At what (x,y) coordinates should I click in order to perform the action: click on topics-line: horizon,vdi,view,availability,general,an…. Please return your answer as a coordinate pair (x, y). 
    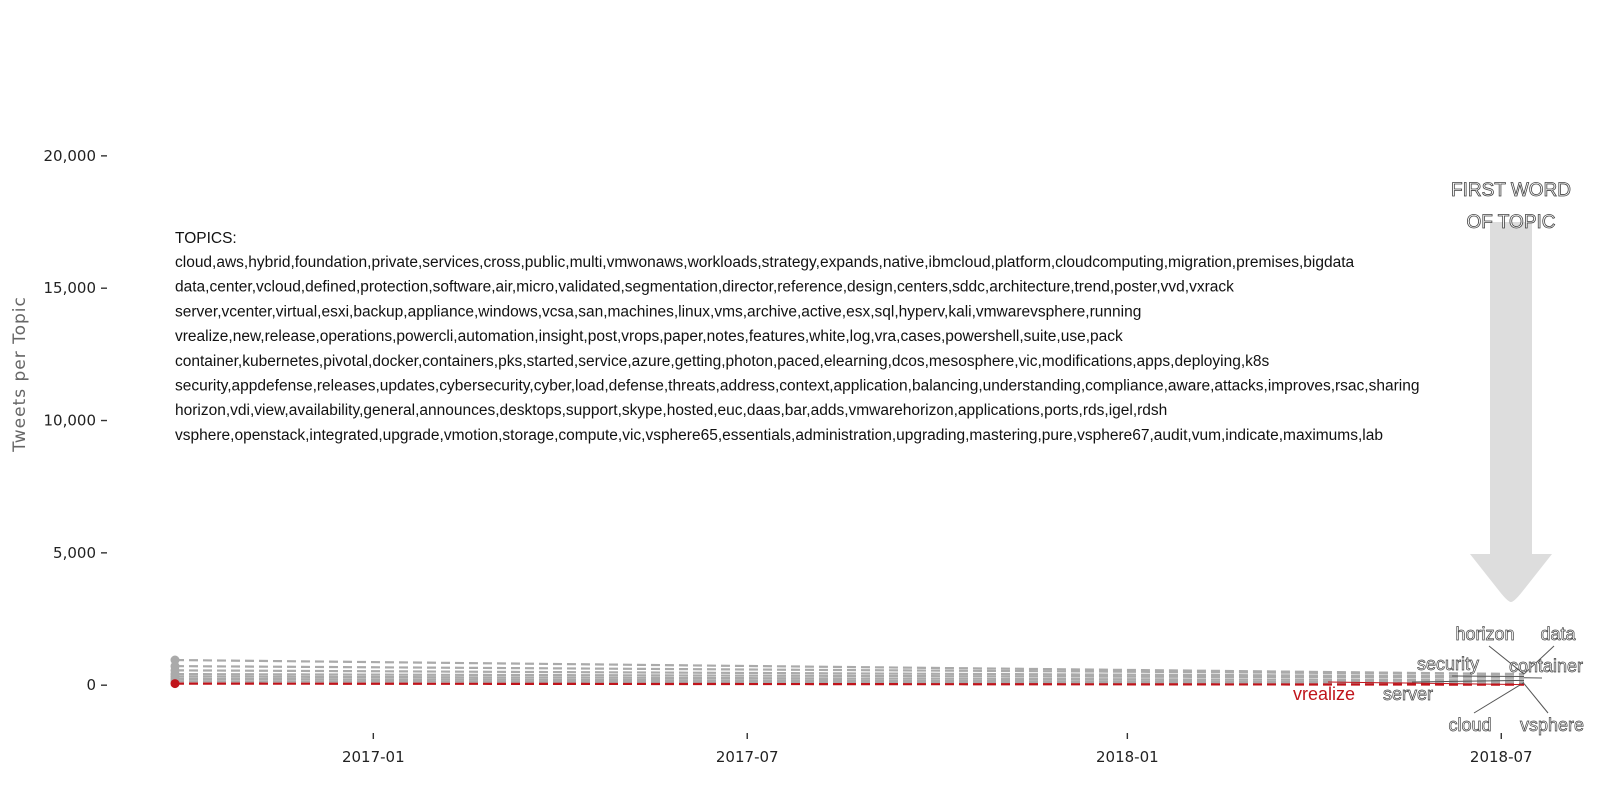
    Looking at the image, I should click on (671, 410).